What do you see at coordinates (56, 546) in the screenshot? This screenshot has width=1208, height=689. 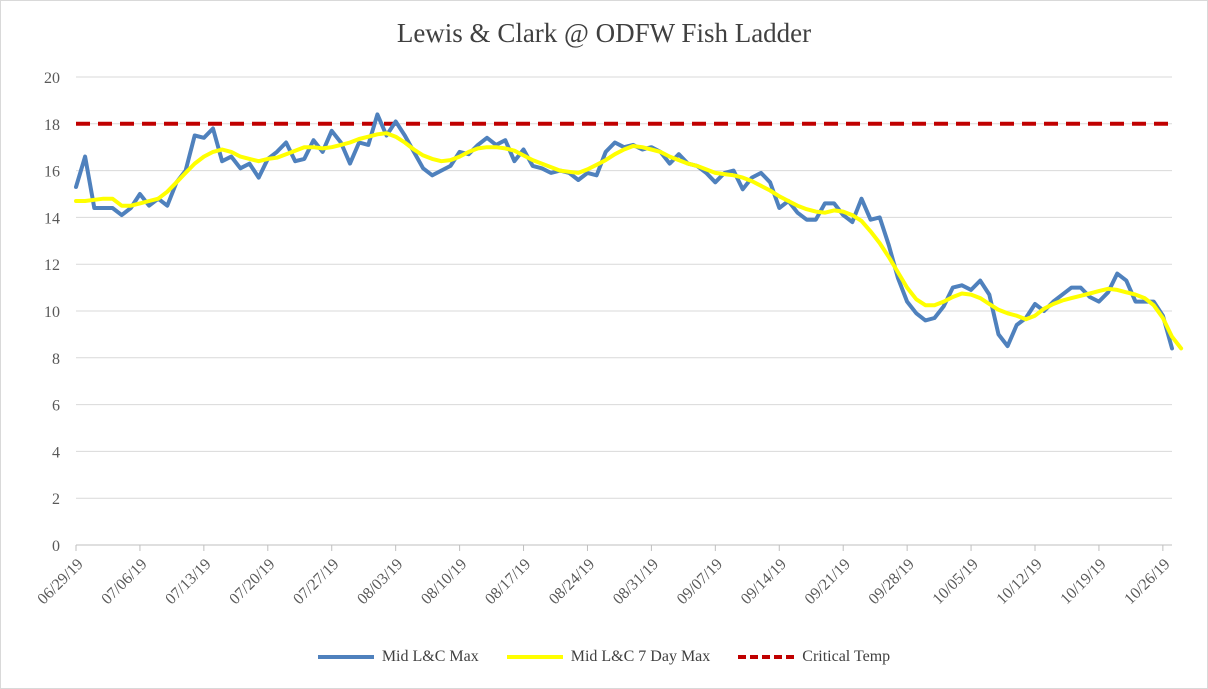 I see `y-tick-label: 0` at bounding box center [56, 546].